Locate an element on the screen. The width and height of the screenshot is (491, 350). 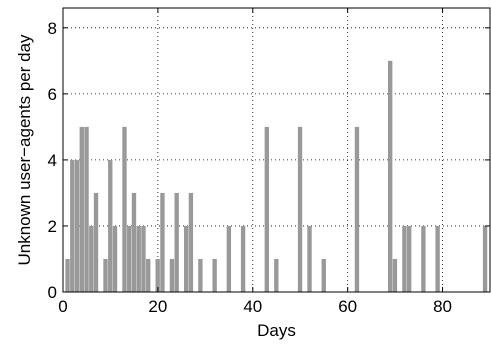
x-axis-label: Days is located at coordinates (276, 330).